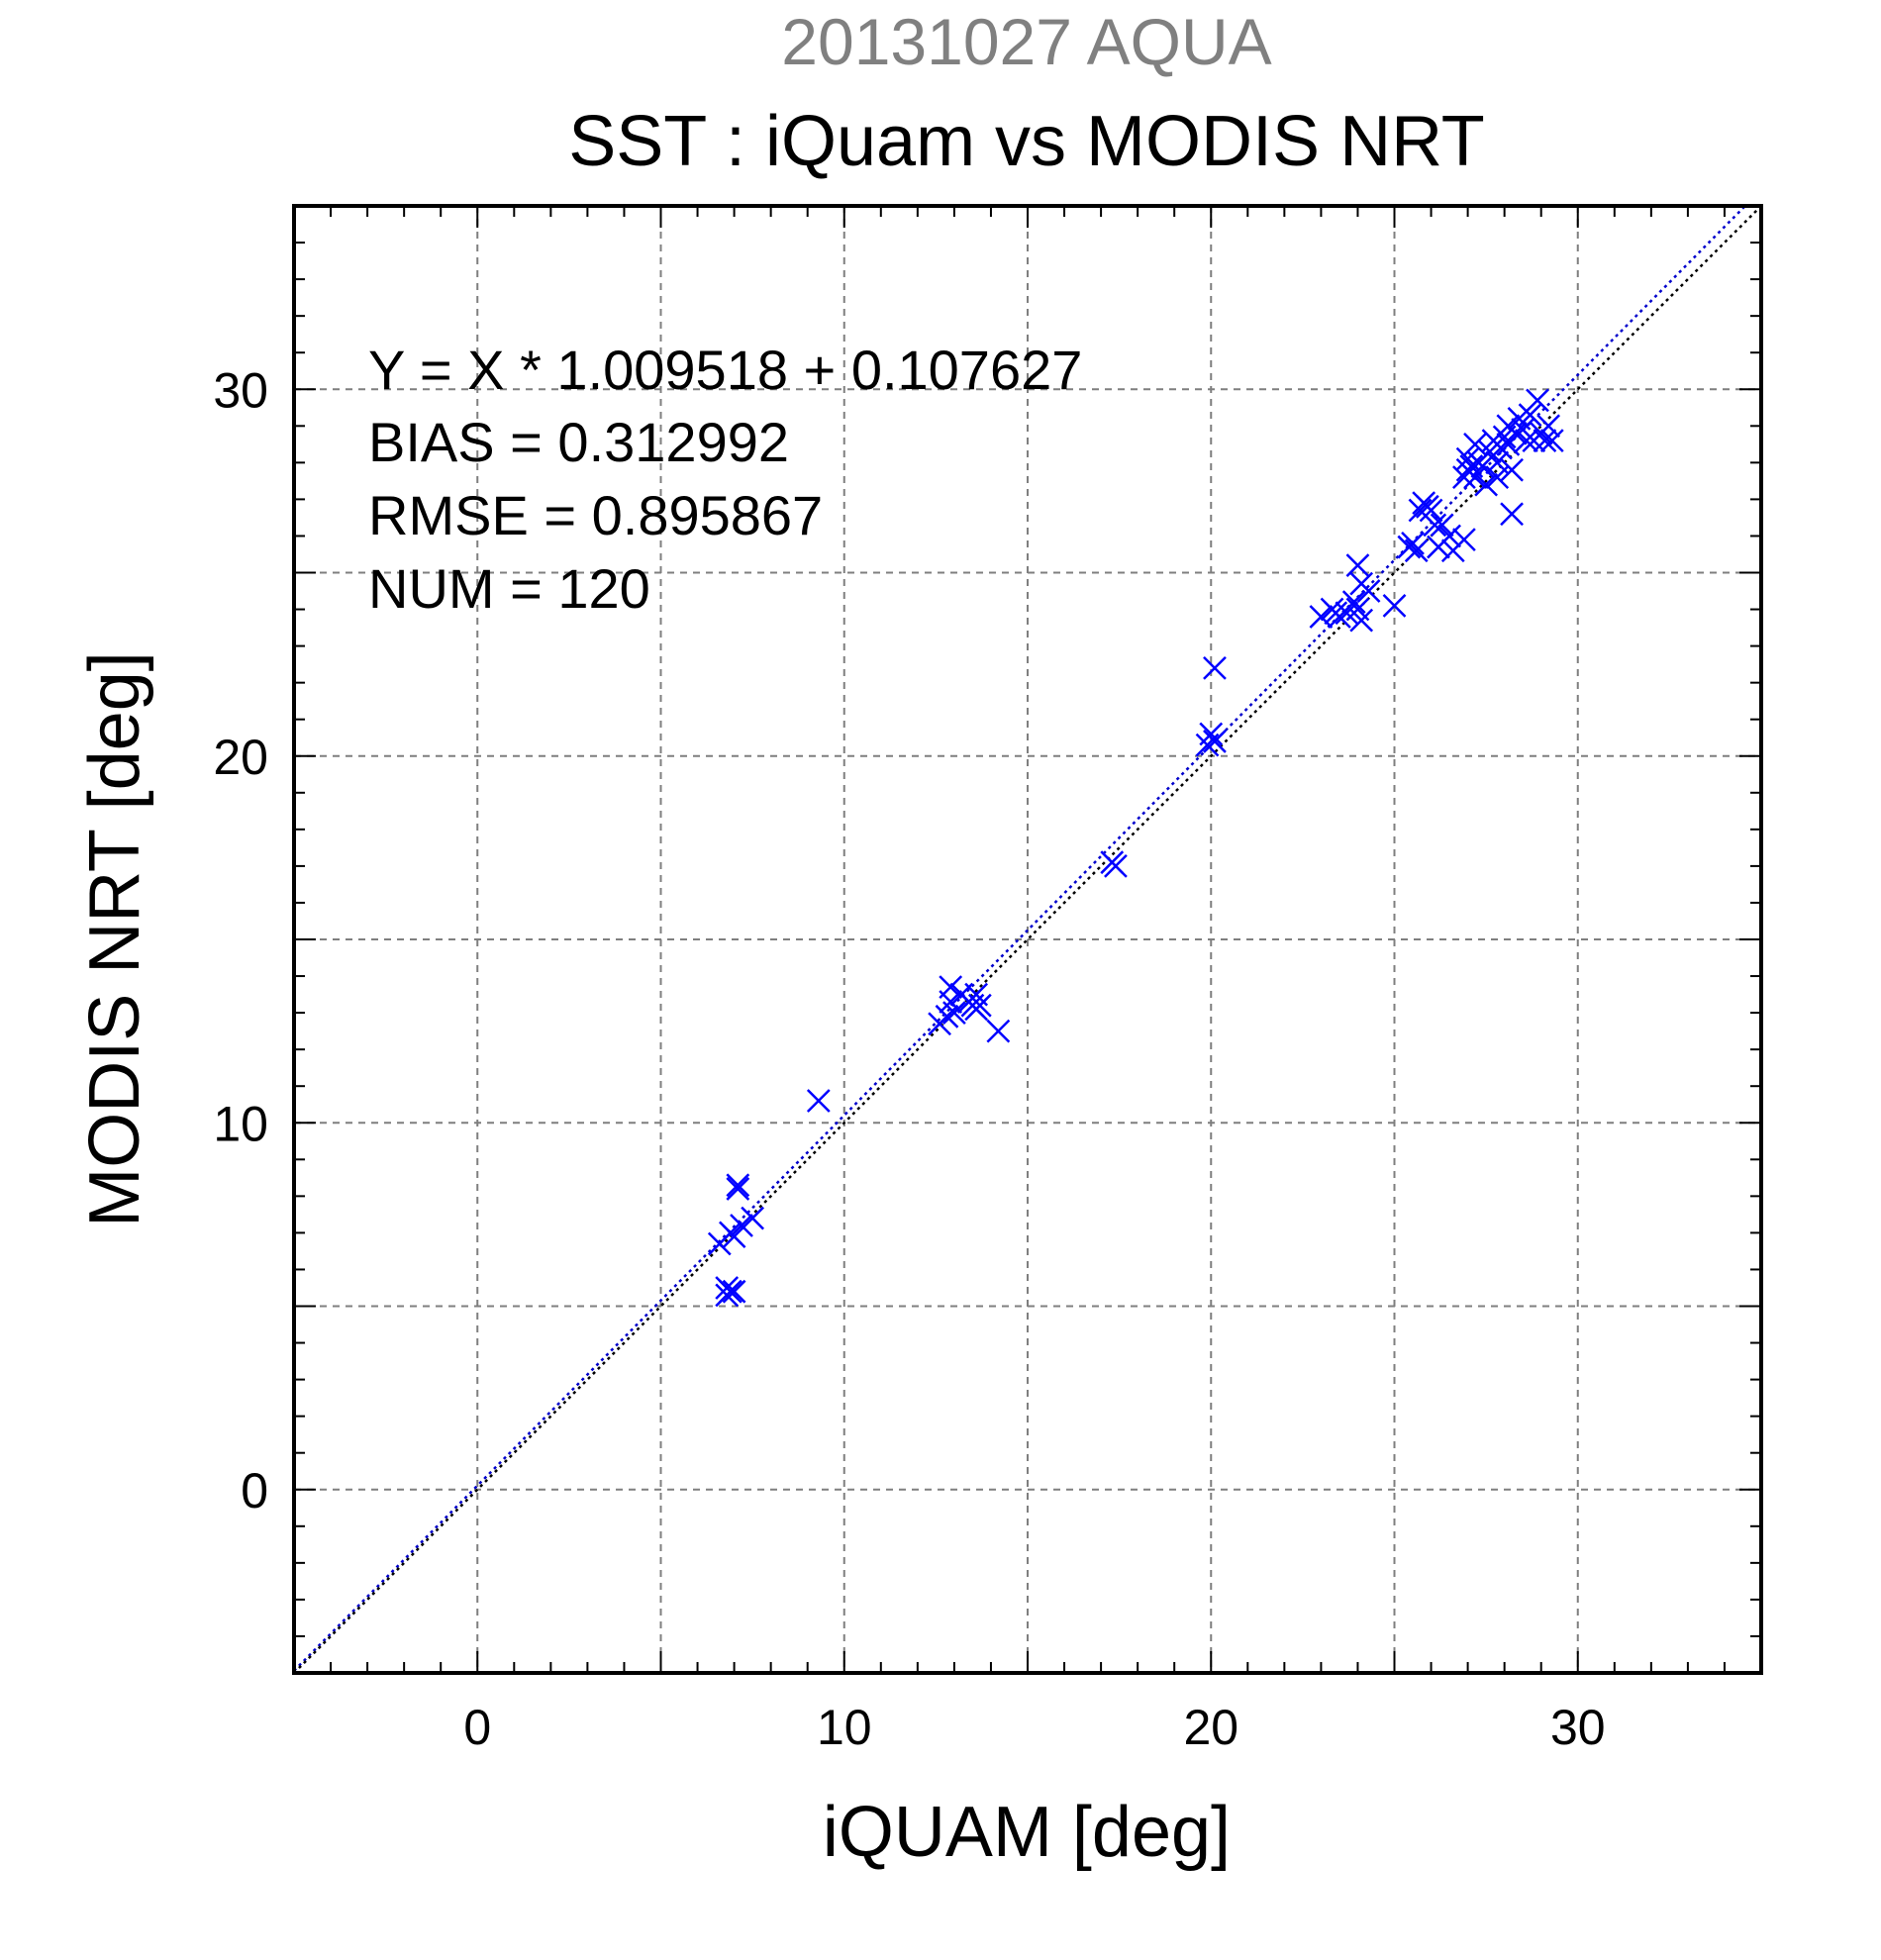 This screenshot has height=1960, width=1881. I want to click on x-tick-label: 20, so click(1210, 1727).